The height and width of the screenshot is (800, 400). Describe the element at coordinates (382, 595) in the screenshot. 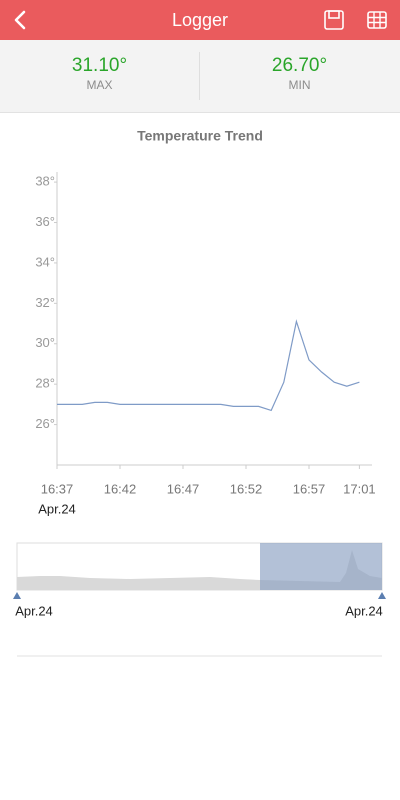

I see `range-handle-right` at that location.